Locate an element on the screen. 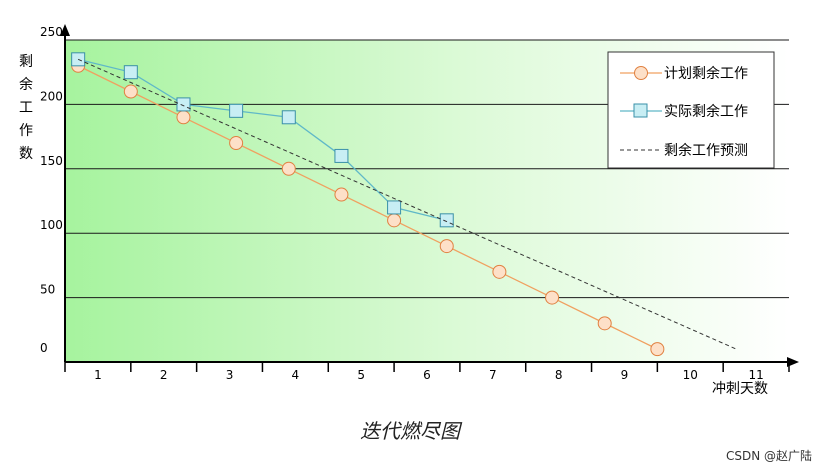 This screenshot has height=473, width=829. y-tick-label: 100 is located at coordinates (51, 225).